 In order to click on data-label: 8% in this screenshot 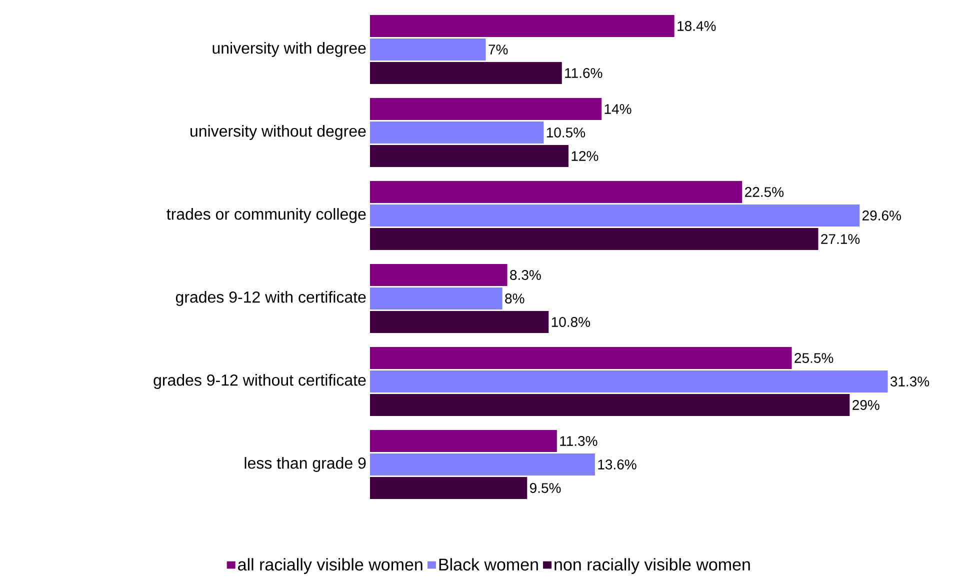, I will do `click(514, 299)`.